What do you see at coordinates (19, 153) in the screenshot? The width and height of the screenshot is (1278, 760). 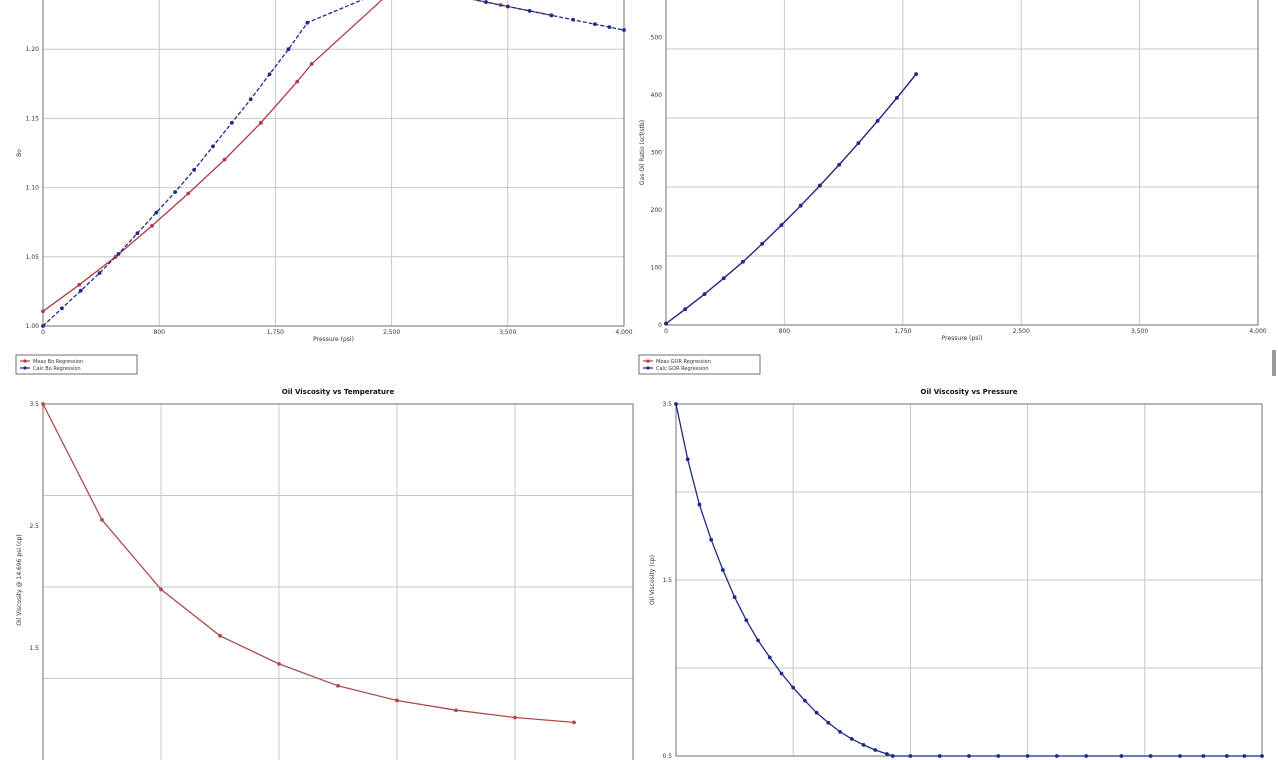 I see `y-axis-label: Bo` at bounding box center [19, 153].